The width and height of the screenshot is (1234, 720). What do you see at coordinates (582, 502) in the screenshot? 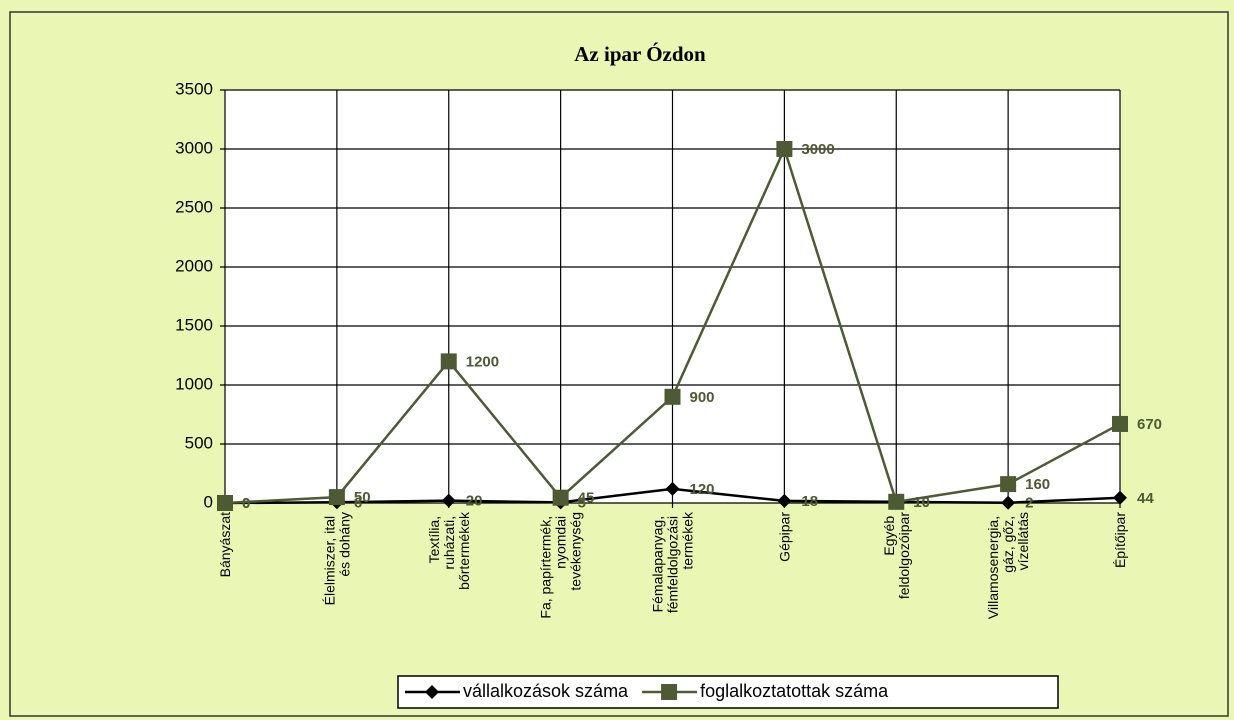
I see `data-label: 5` at bounding box center [582, 502].